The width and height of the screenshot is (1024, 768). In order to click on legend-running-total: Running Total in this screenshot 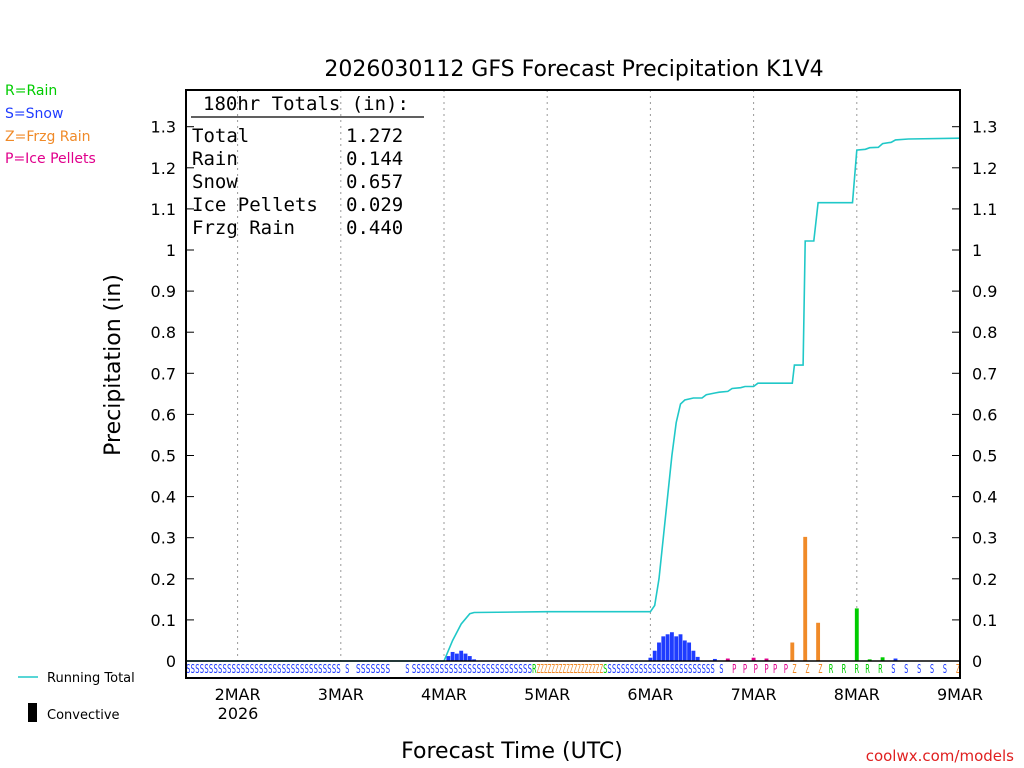, I will do `click(91, 678)`.